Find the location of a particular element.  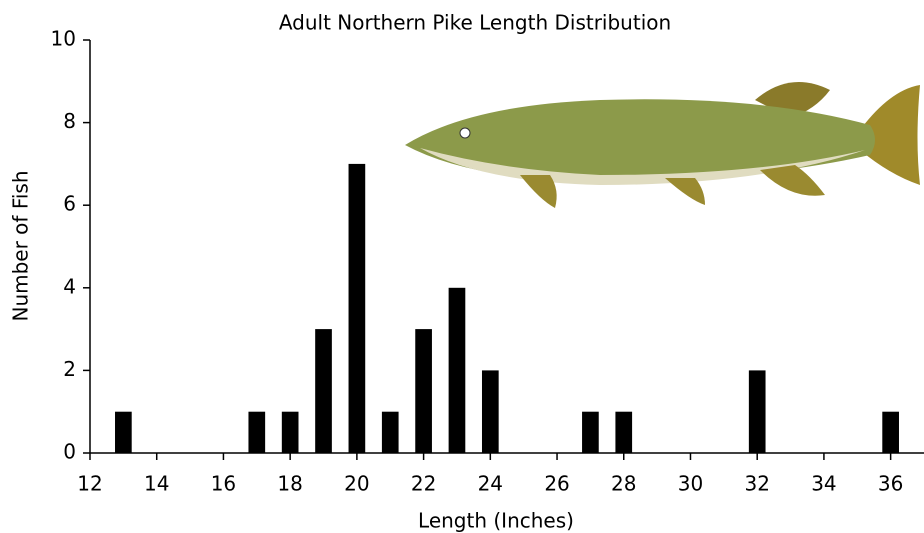

x-tick-label: 30 is located at coordinates (690, 484).